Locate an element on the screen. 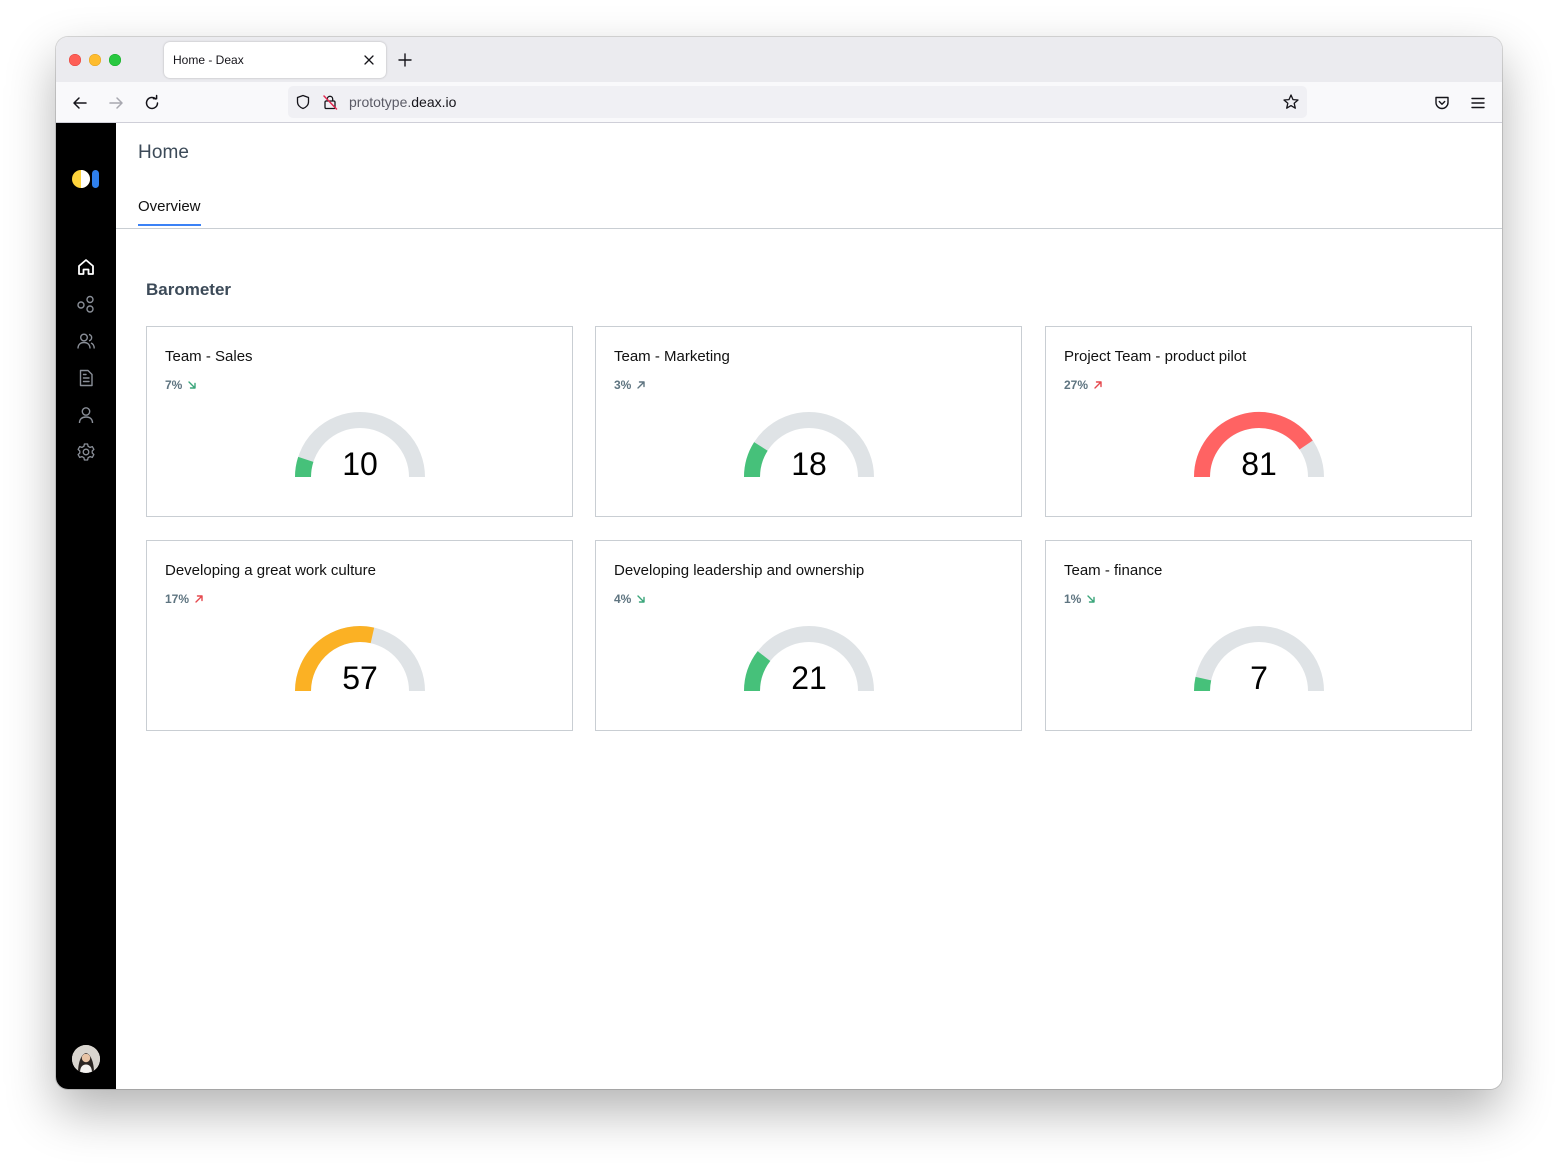  card-change: 1% is located at coordinates (1080, 599).